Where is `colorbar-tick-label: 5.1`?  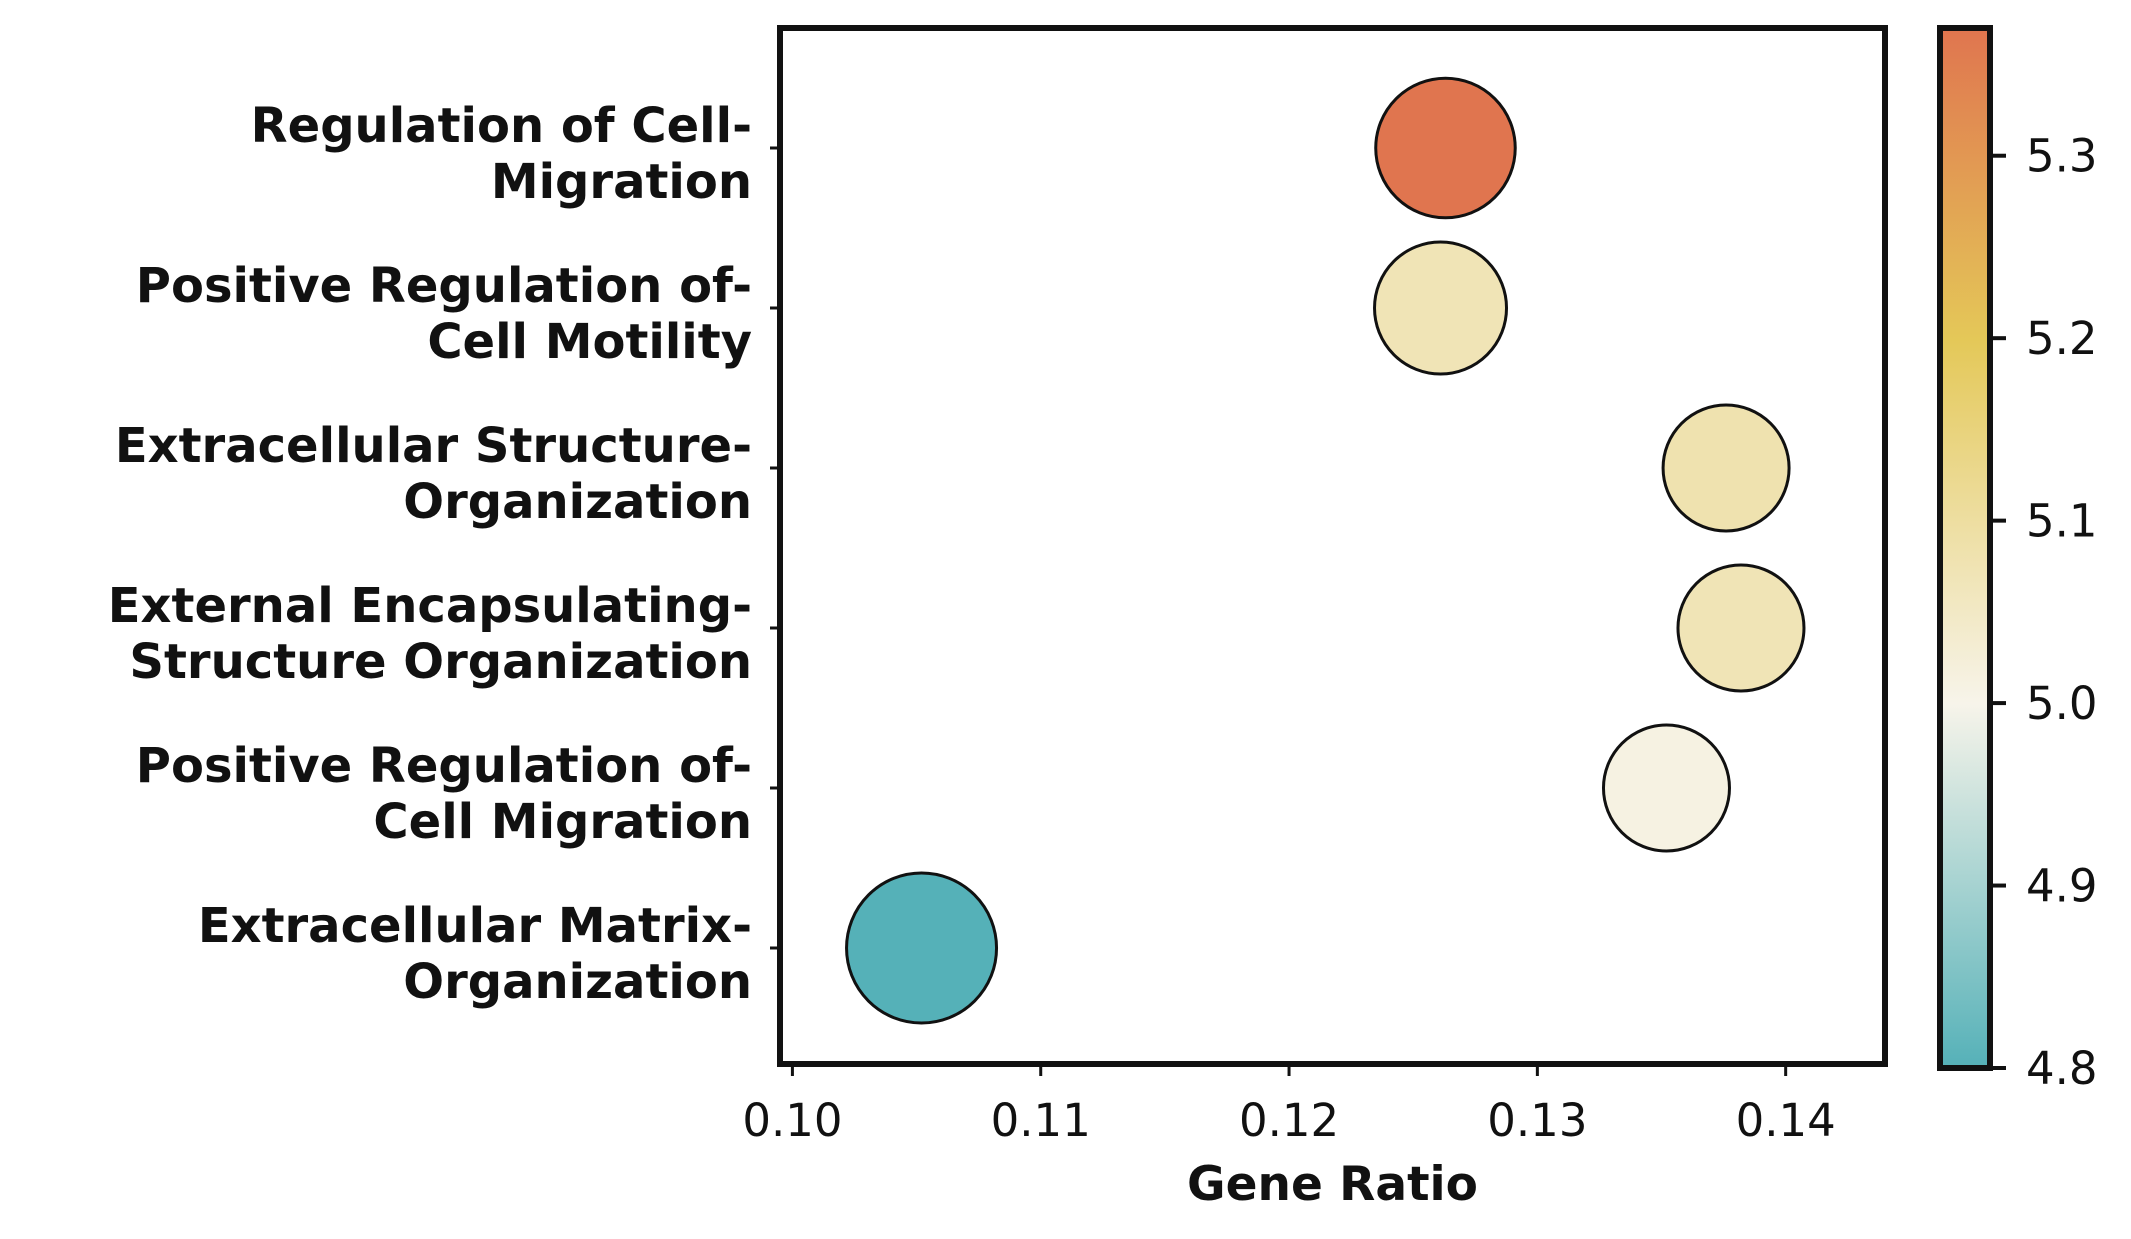
colorbar-tick-label: 5.1 is located at coordinates (2062, 521).